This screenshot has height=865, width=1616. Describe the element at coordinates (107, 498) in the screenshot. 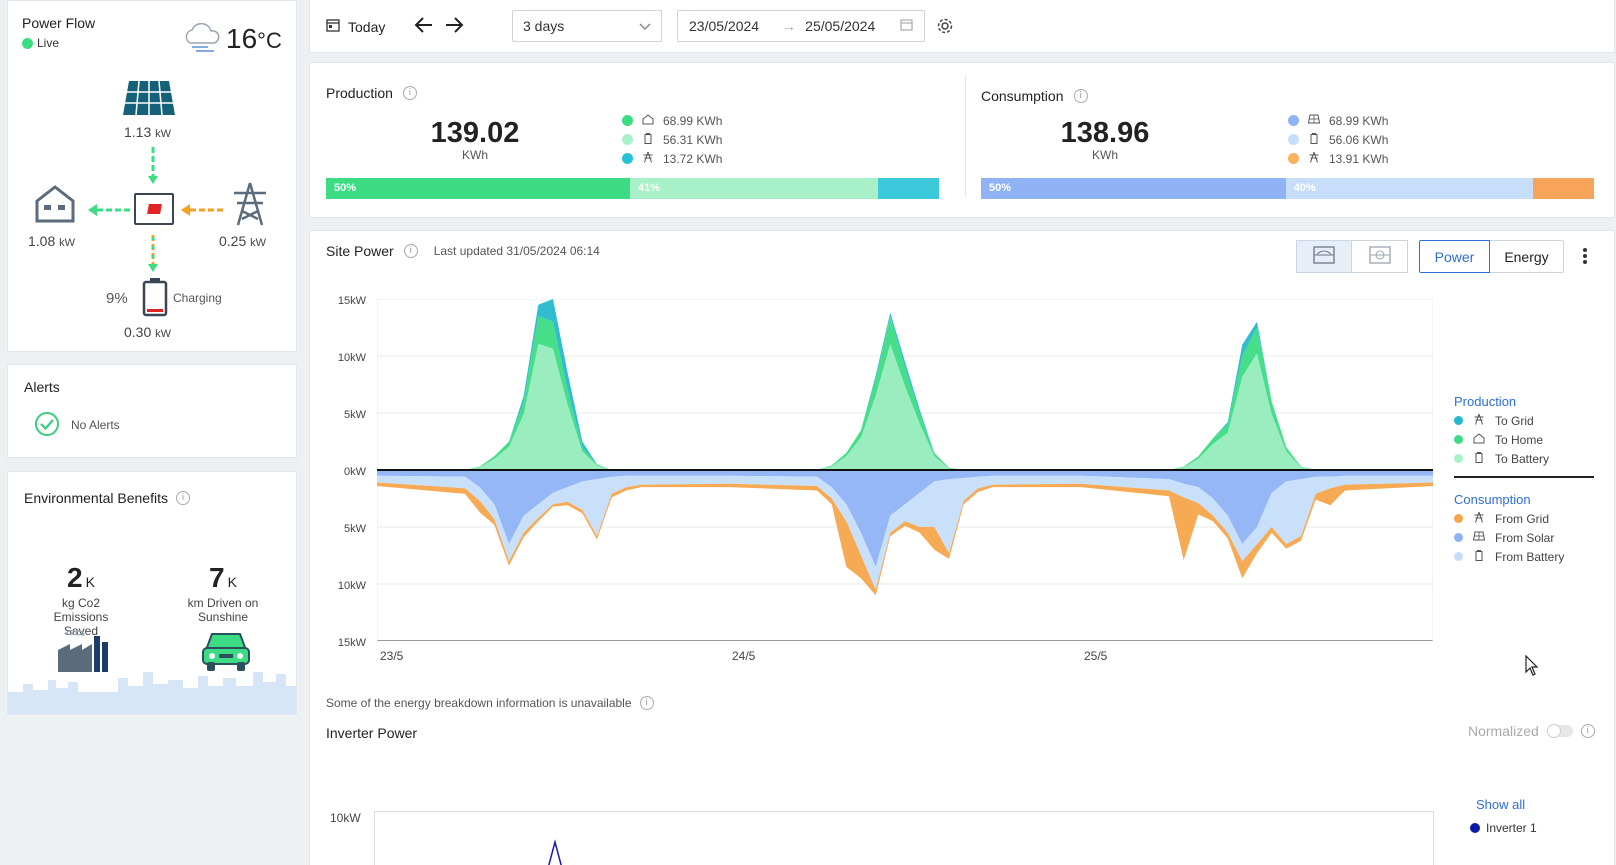

I see `env-header: Environmental Benefits i` at that location.